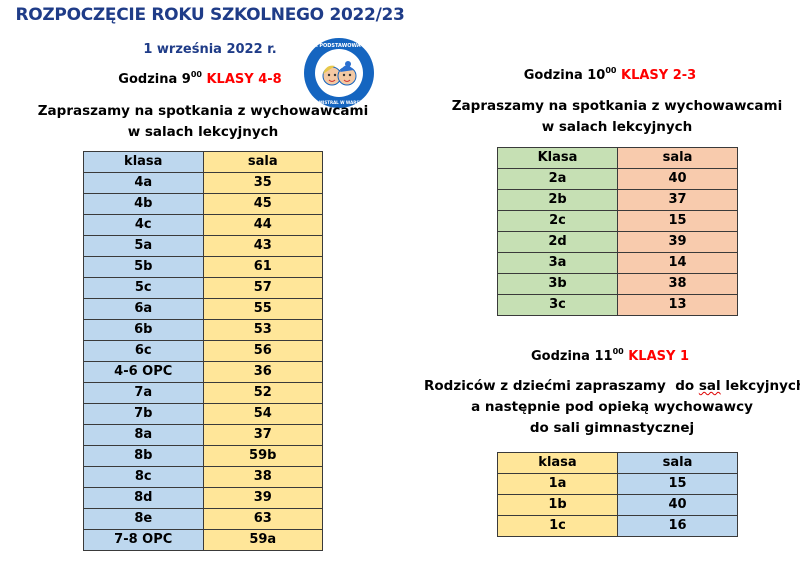  Describe the element at coordinates (143, 309) in the screenshot. I see `cell-klasa: 6a` at that location.